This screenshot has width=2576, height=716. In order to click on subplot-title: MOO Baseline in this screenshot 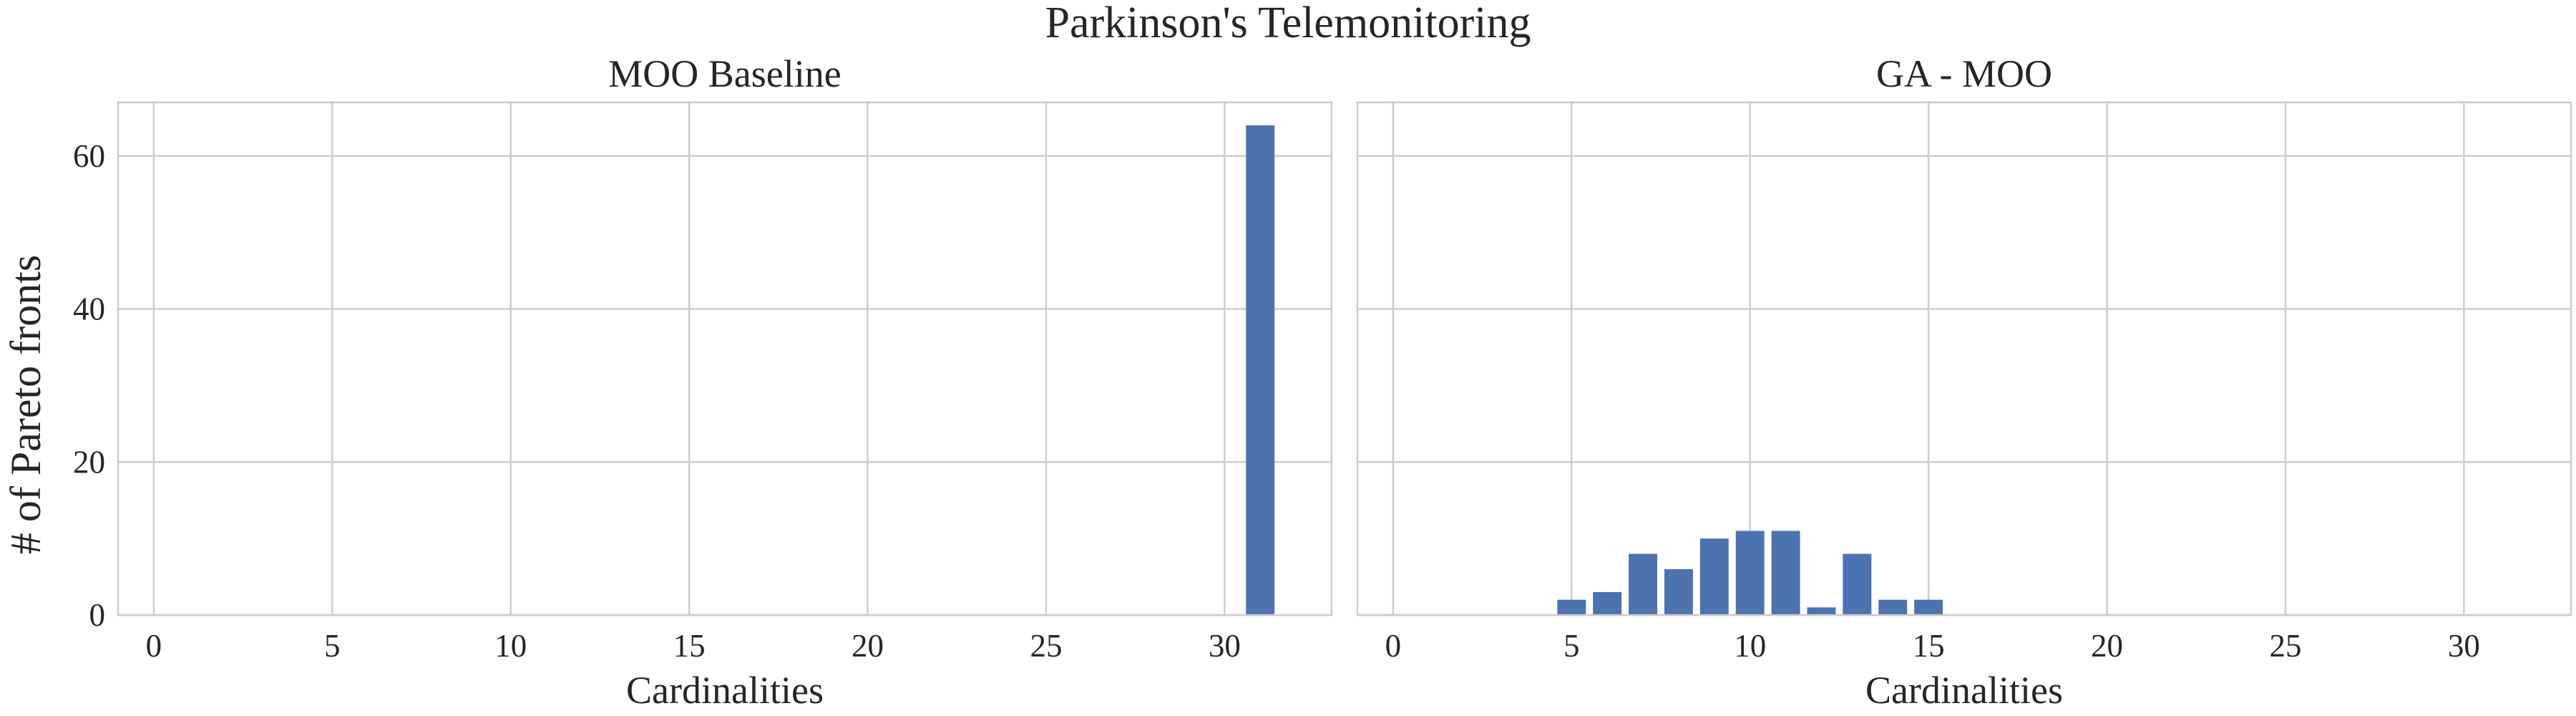, I will do `click(724, 73)`.